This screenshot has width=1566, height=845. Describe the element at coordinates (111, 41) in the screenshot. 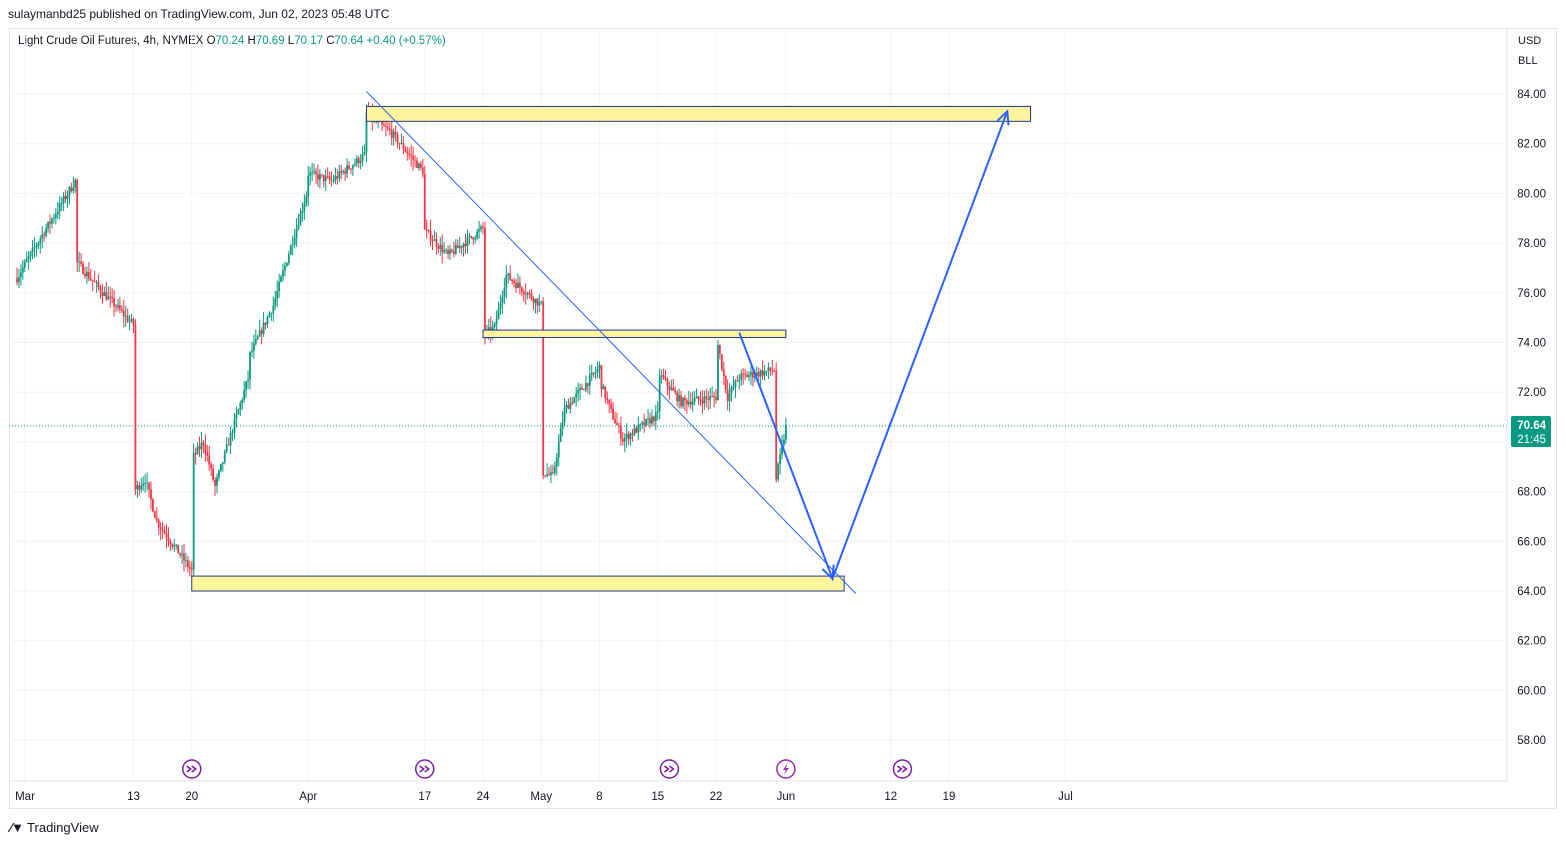

I see `symbol-title: Light Crude Oil Futures, 4h, NYMEX` at that location.